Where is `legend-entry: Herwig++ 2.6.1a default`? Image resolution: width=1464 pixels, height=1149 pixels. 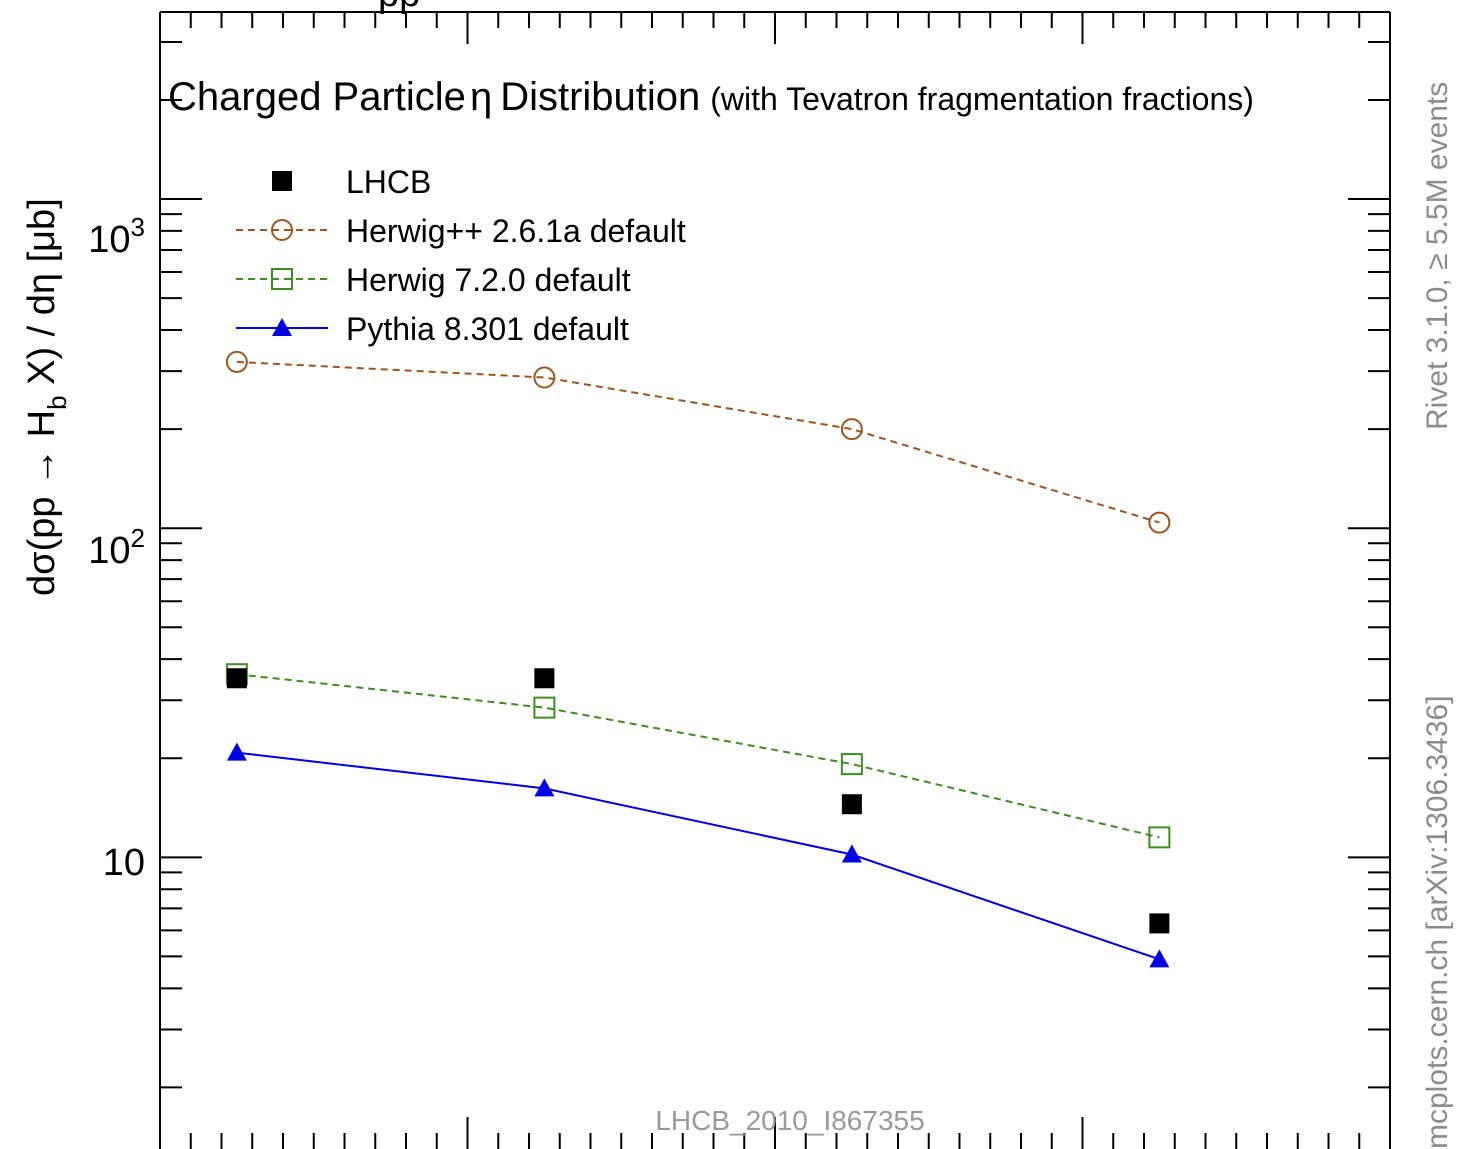
legend-entry: Herwig++ 2.6.1a default is located at coordinates (461, 231).